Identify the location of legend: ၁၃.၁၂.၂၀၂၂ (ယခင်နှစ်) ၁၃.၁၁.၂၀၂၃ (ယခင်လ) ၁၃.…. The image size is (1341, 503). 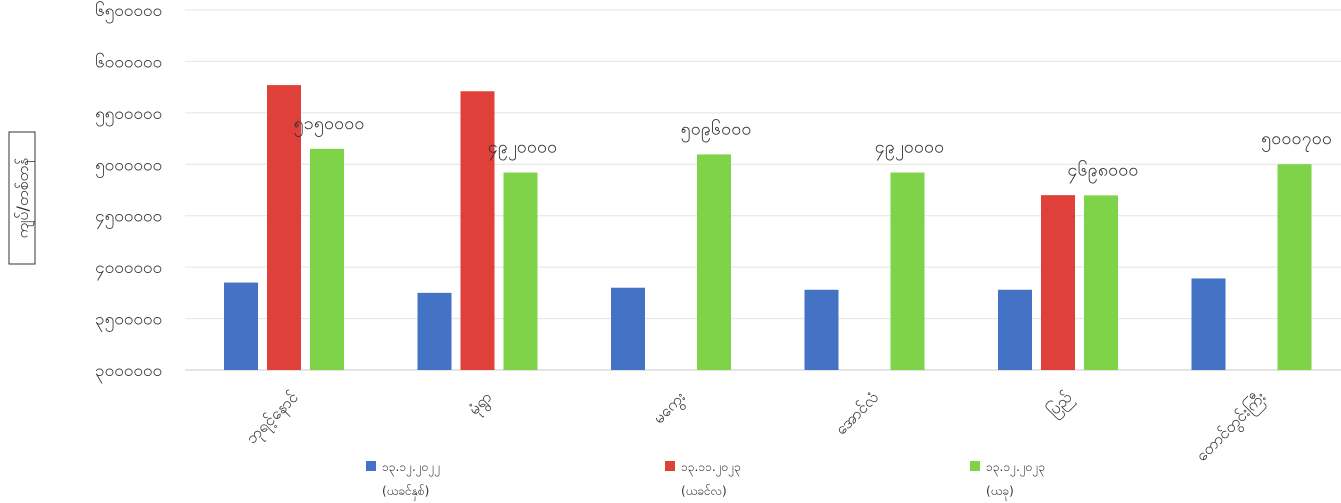
(705, 480).